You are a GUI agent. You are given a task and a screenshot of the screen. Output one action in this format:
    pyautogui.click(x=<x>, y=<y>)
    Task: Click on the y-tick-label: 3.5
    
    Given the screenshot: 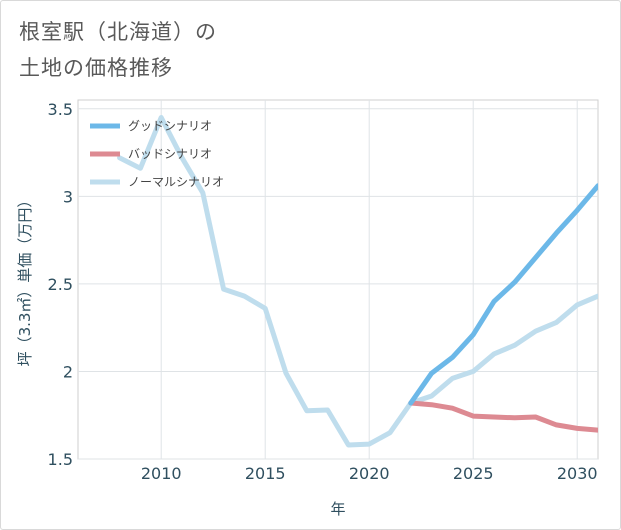 What is the action you would take?
    pyautogui.click(x=60, y=109)
    